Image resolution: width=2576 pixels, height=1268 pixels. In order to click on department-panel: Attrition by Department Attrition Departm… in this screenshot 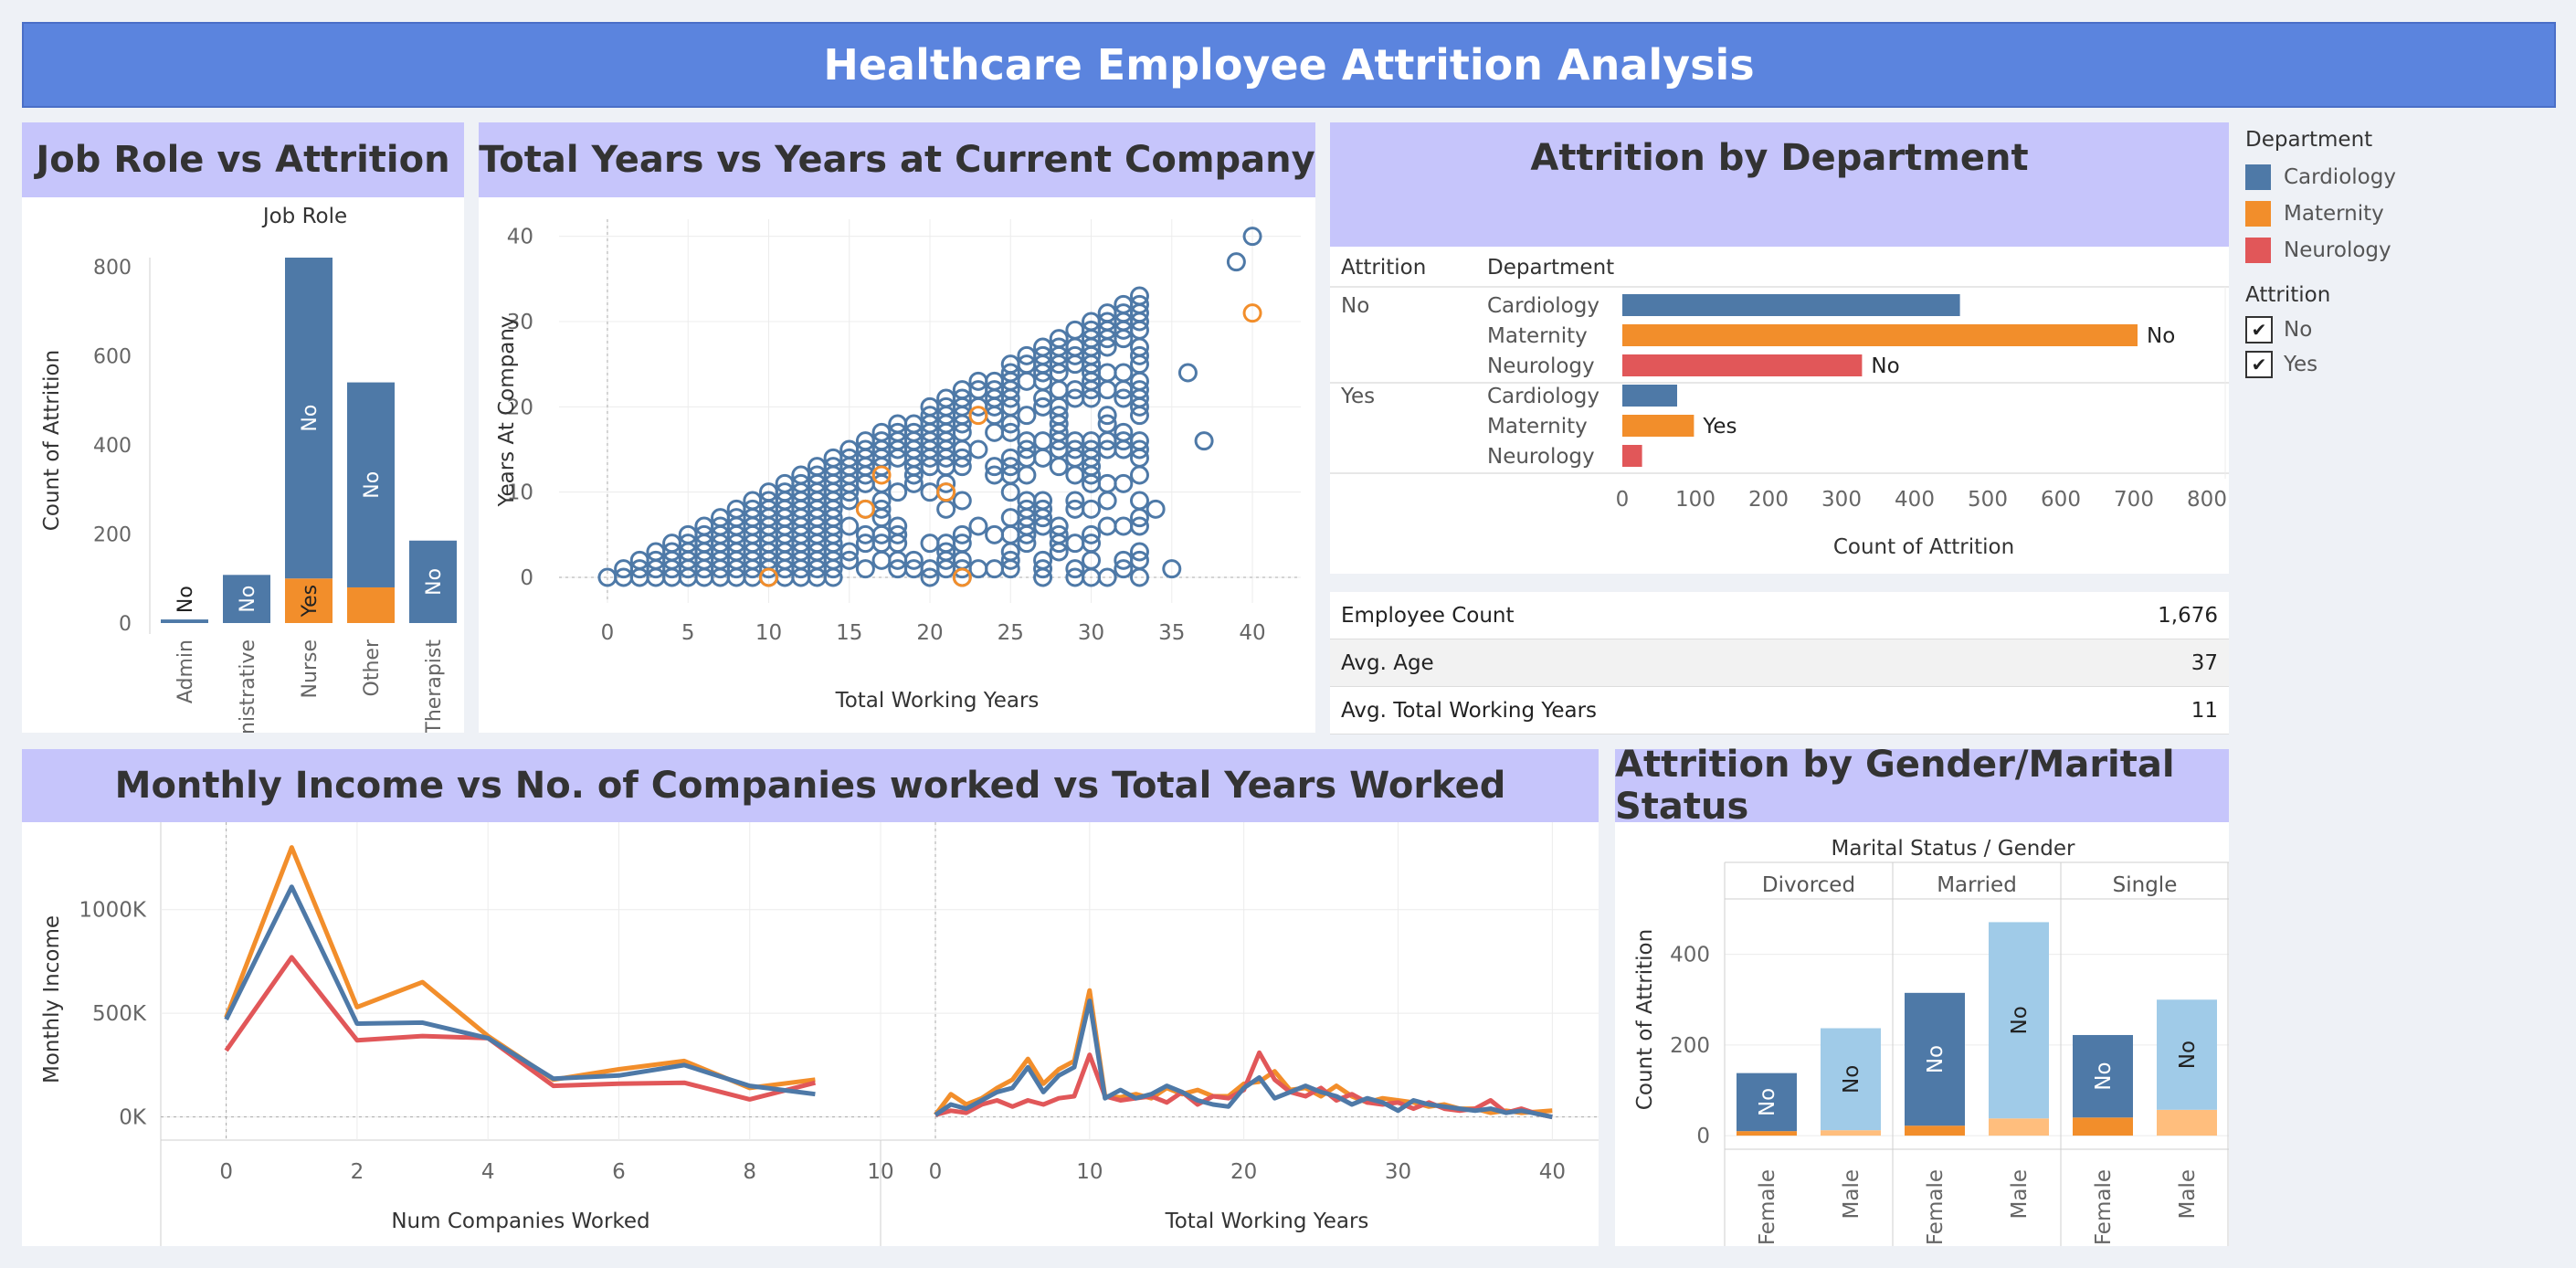, I will do `click(1780, 348)`.